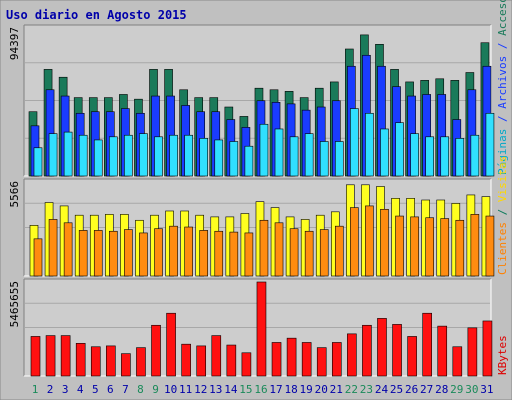 The height and width of the screenshot is (400, 512). I want to click on bottom-legend: KBytes, so click(502, 355).